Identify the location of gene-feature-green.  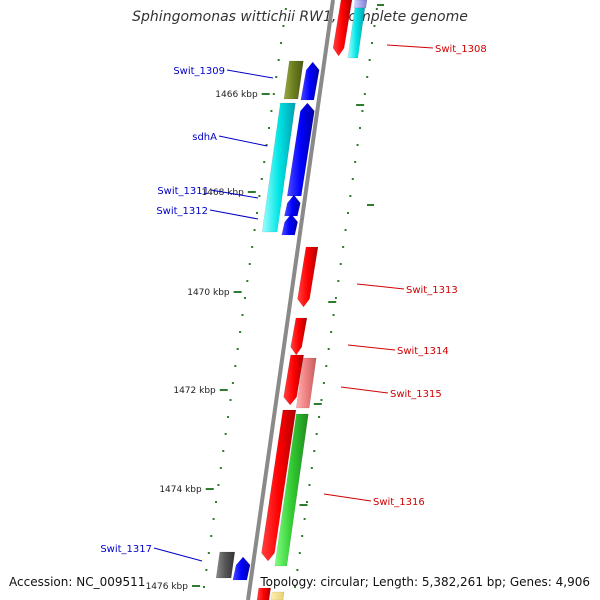
(291, 490).